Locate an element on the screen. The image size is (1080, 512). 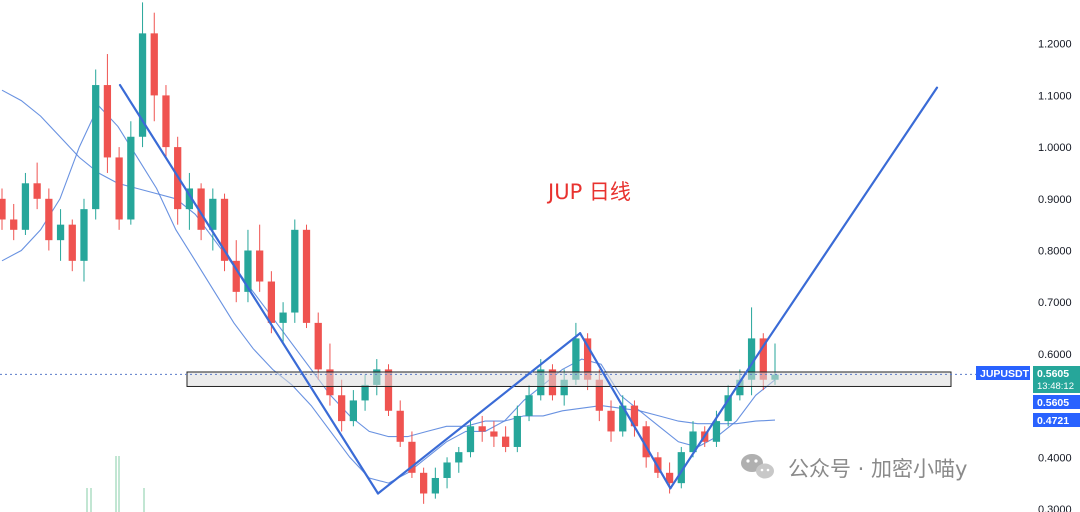
y-tick-label: 0.4000 is located at coordinates (1055, 458).